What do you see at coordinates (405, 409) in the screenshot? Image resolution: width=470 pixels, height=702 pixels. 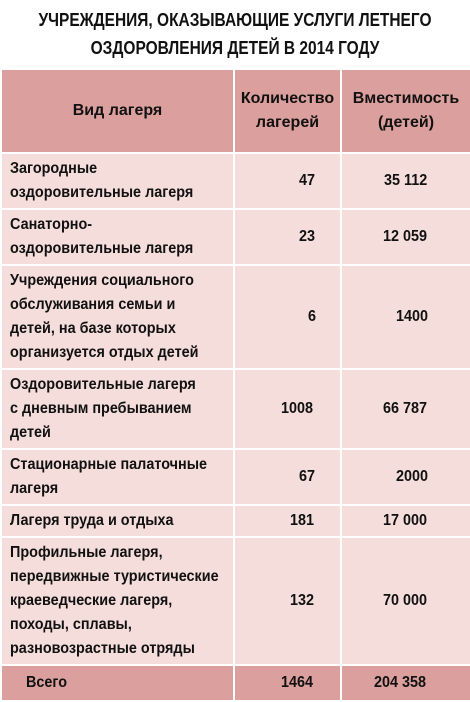 I see `capacity-cell: 66 787` at bounding box center [405, 409].